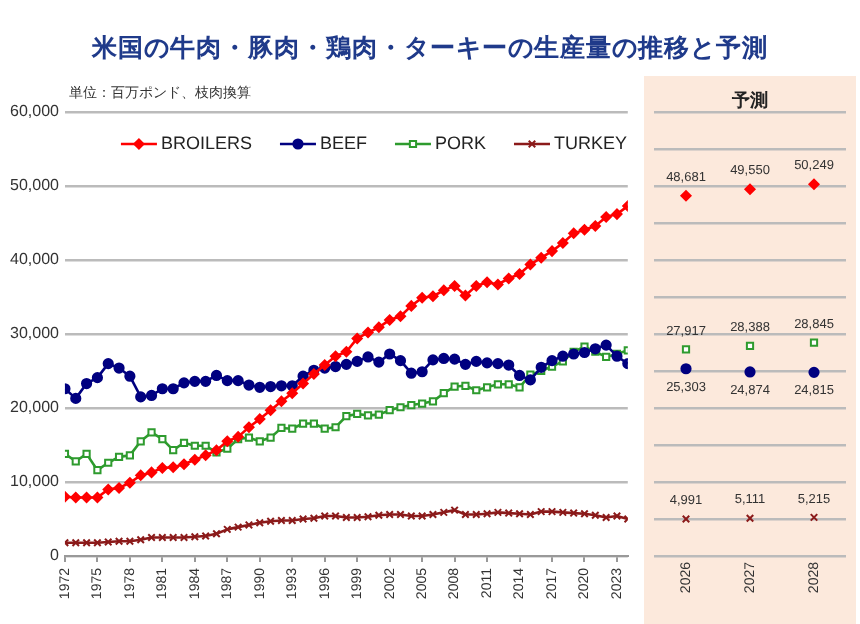  What do you see at coordinates (35, 407) in the screenshot?
I see `y-tick-label: 20,000` at bounding box center [35, 407].